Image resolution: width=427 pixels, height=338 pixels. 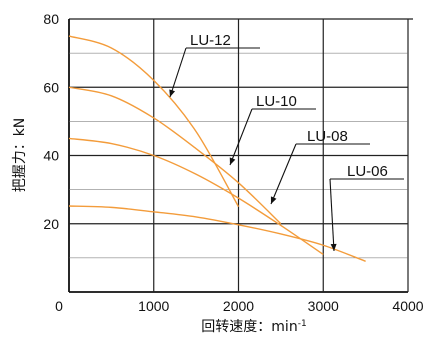 What do you see at coordinates (20, 155) in the screenshot?
I see `y-axis-label: 把握力：kN` at bounding box center [20, 155].